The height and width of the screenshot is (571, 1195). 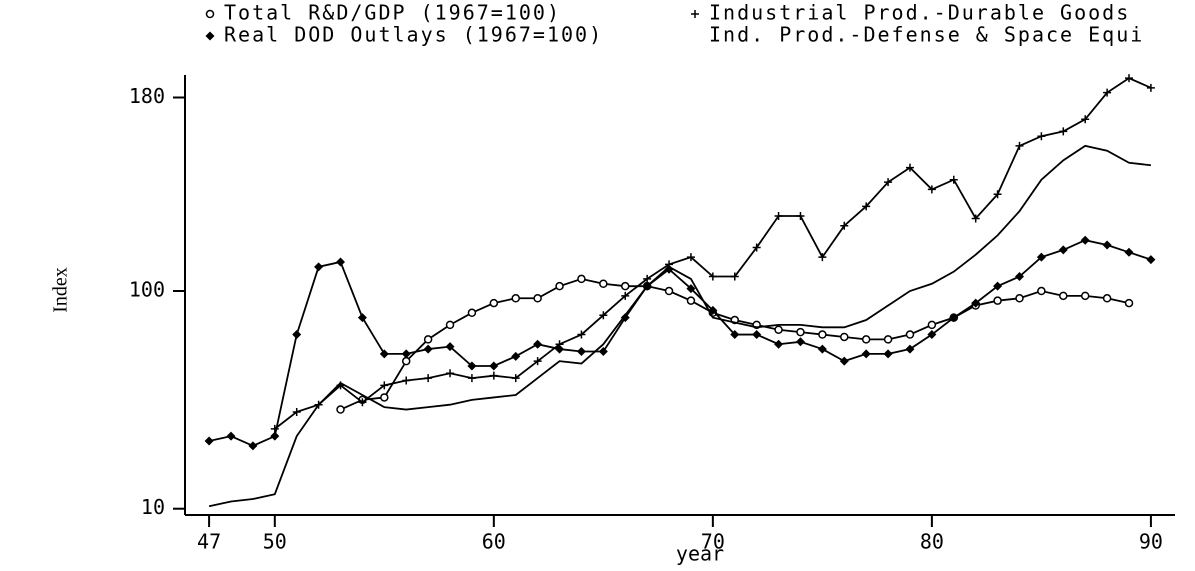 What do you see at coordinates (209, 542) in the screenshot?
I see `x-tick-label: 47` at bounding box center [209, 542].